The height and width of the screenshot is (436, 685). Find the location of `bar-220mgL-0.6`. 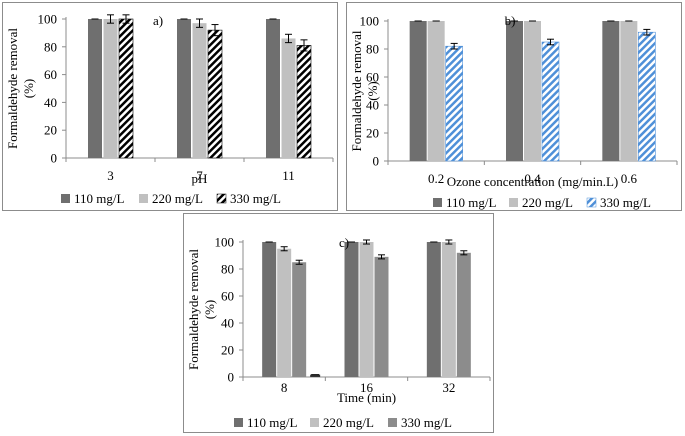

bar-220mgL-0.6 is located at coordinates (629, 91).